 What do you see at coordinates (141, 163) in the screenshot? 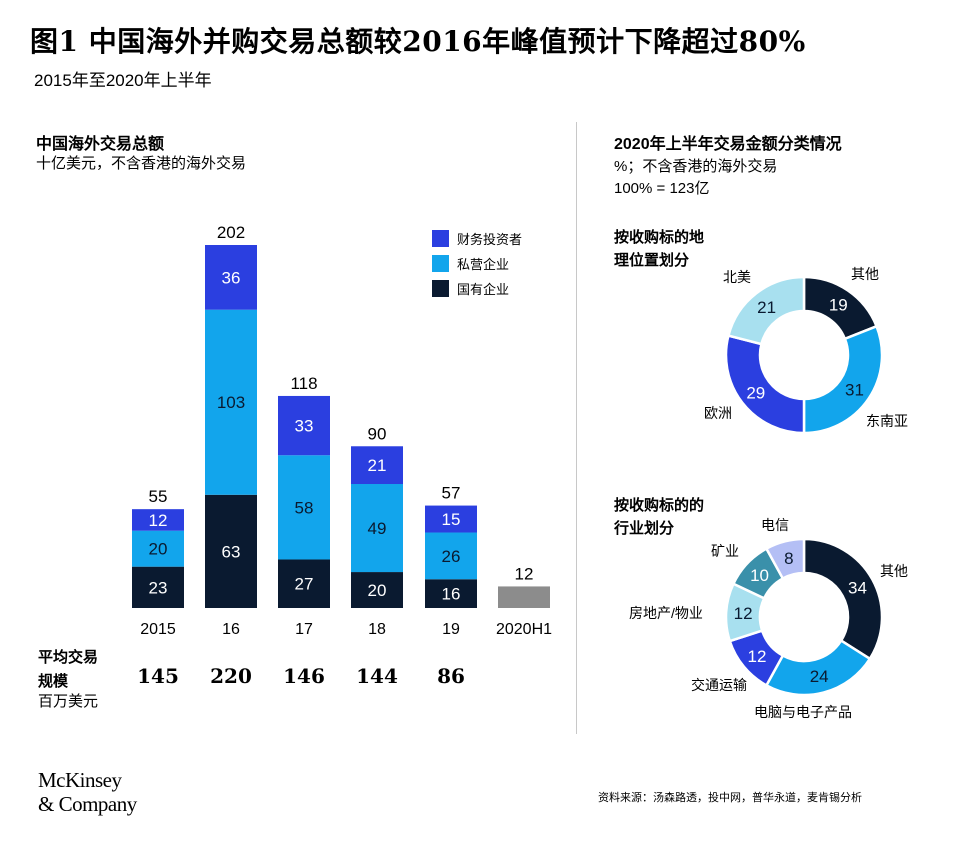
I see `bar-section-subtitle: 十亿美元，不含香港的海外交易` at bounding box center [141, 163].